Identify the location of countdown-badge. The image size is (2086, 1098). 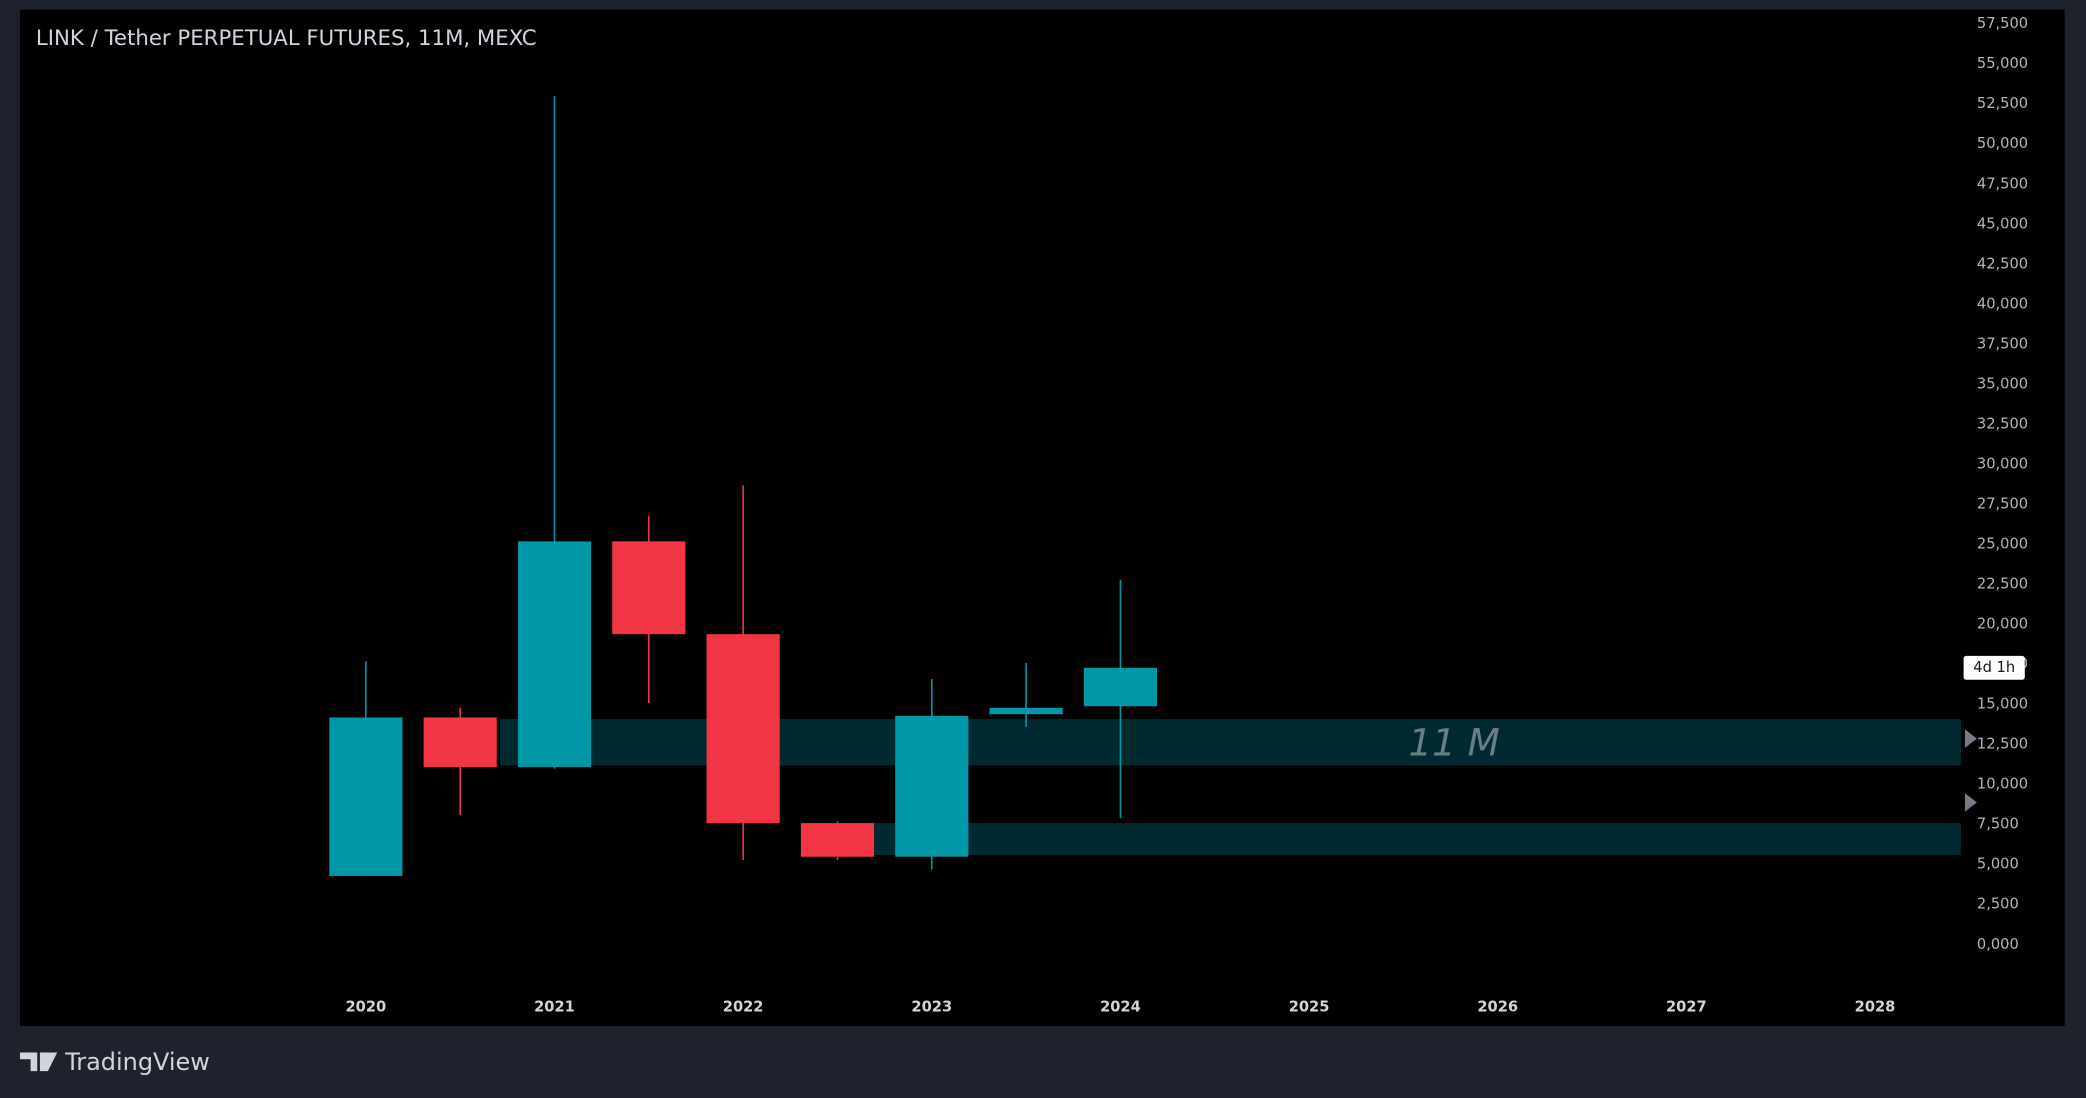
(1994, 667).